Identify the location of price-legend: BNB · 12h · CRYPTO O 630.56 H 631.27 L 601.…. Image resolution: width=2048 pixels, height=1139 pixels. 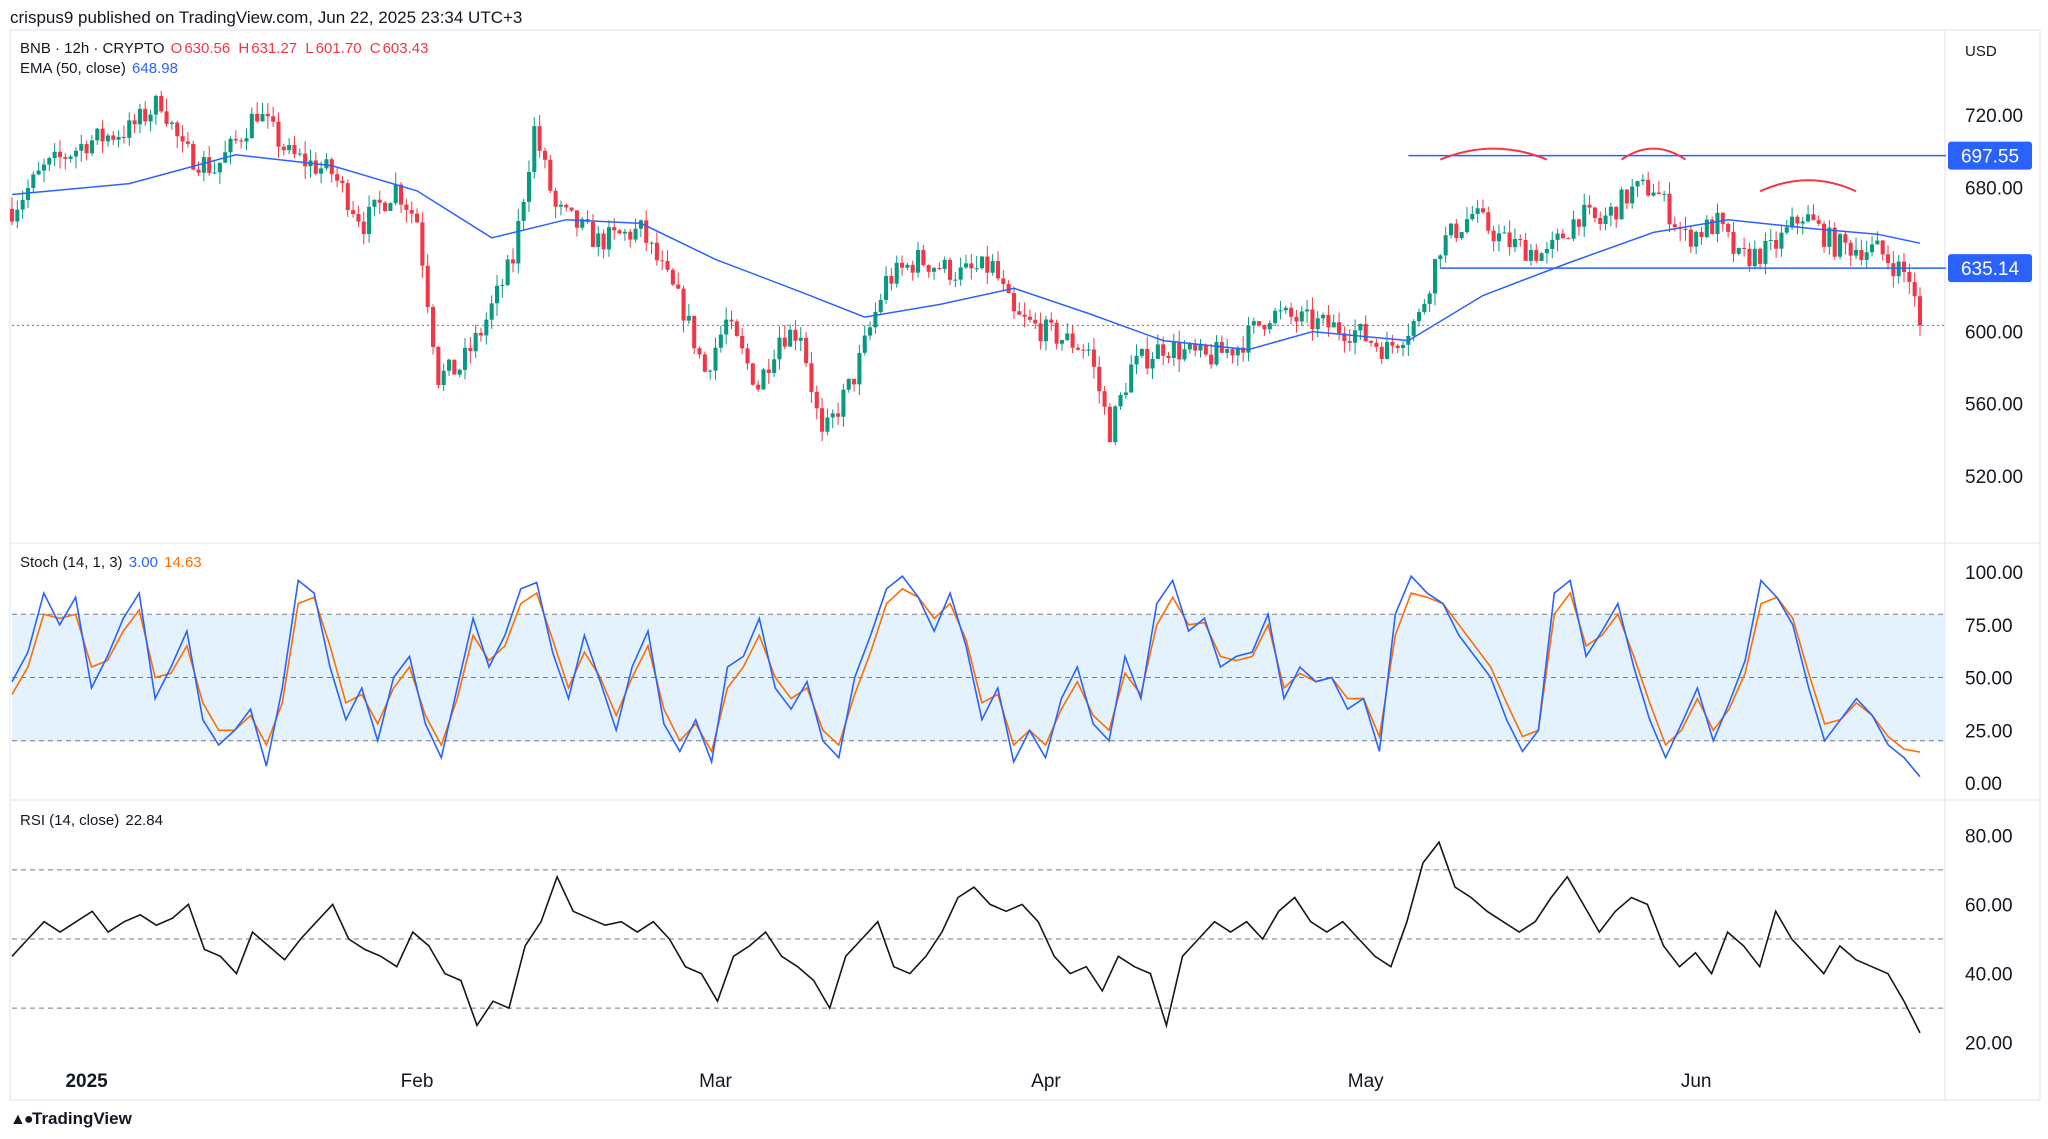
(226, 48).